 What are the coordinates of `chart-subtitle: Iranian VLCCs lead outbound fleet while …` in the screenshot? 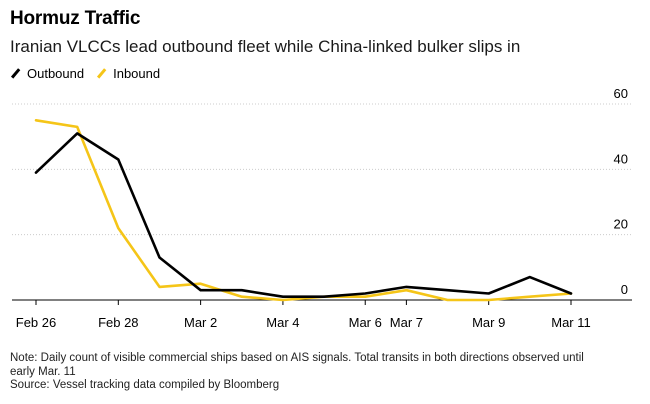 It's located at (265, 46).